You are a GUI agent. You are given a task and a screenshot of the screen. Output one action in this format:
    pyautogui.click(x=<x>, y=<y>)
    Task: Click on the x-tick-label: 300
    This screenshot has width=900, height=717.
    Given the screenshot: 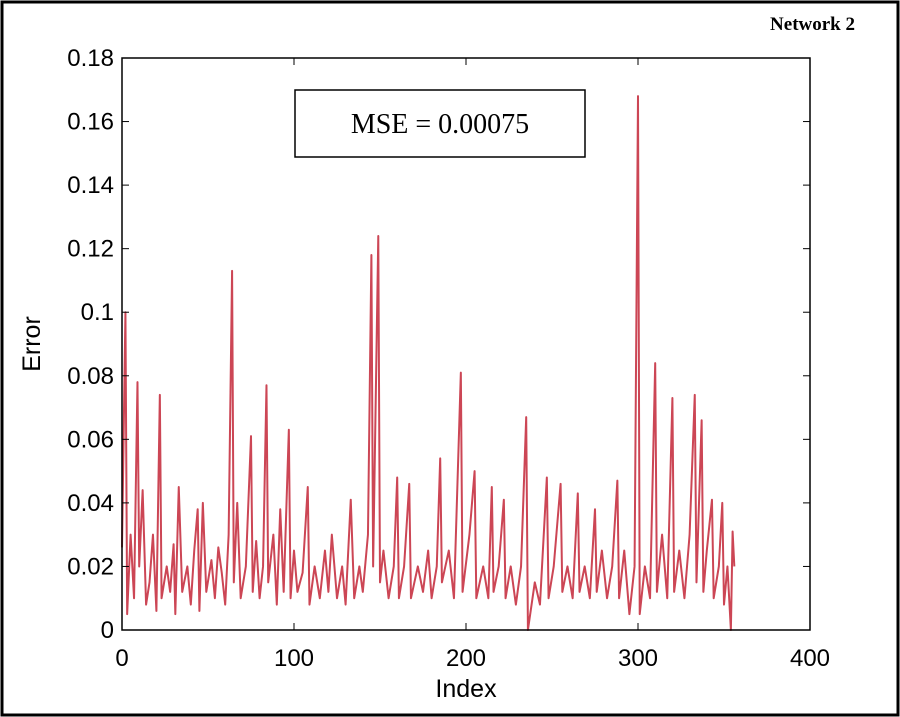 What is the action you would take?
    pyautogui.click(x=638, y=658)
    